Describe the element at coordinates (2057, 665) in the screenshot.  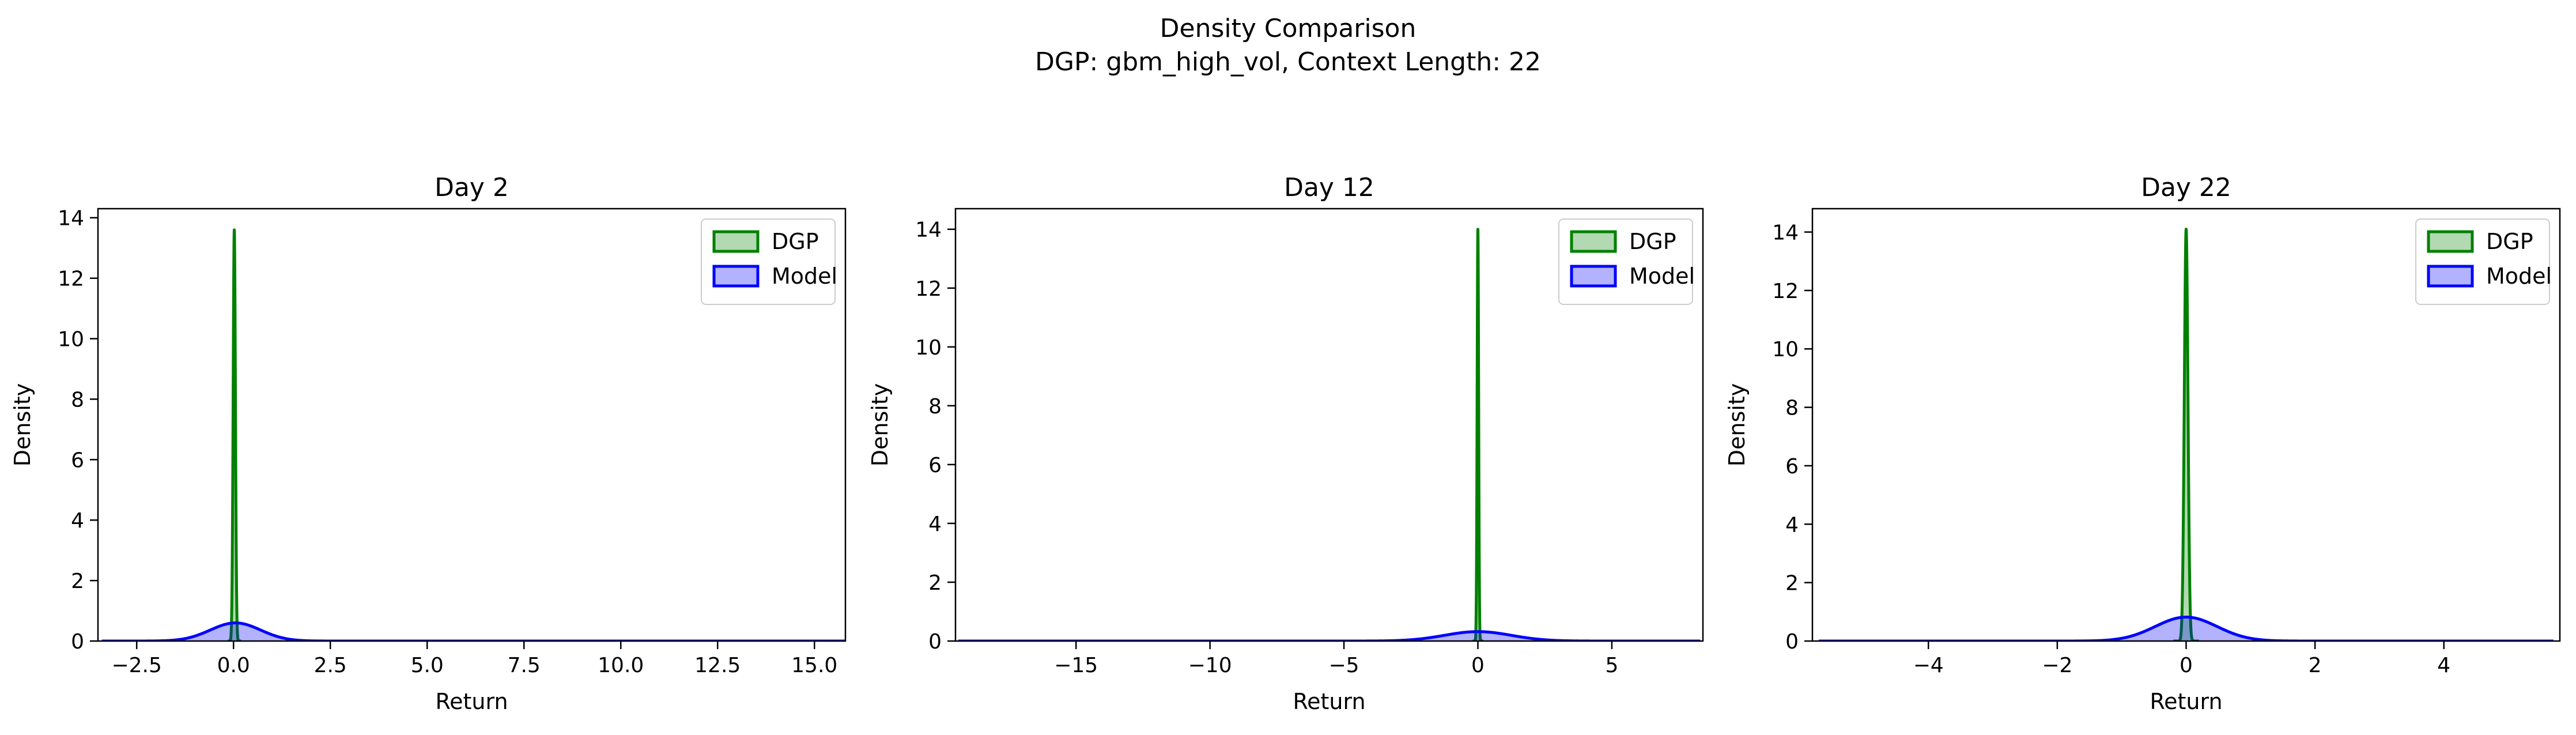
I see `x-tick-label: −2` at that location.